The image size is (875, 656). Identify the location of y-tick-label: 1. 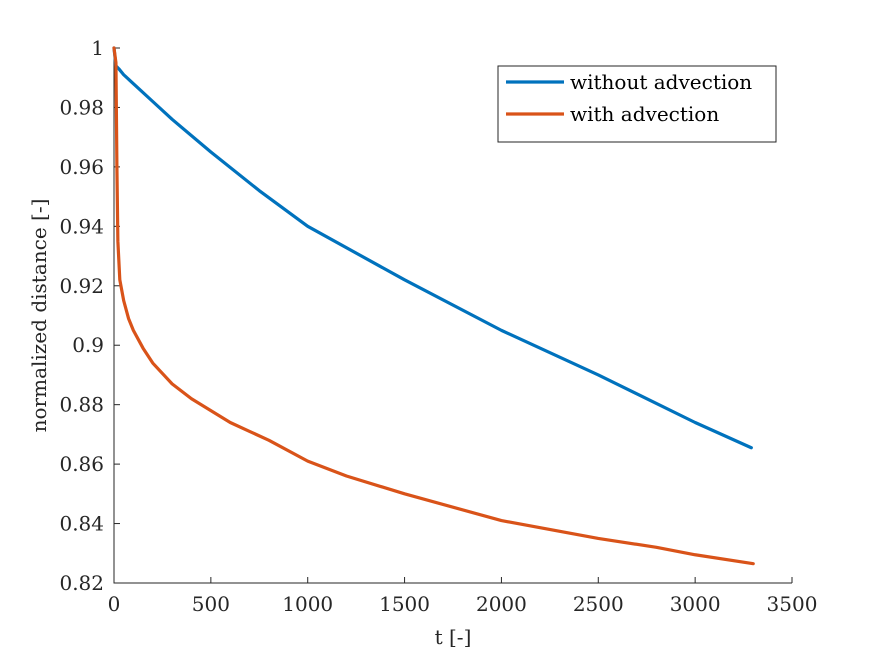
(97, 48).